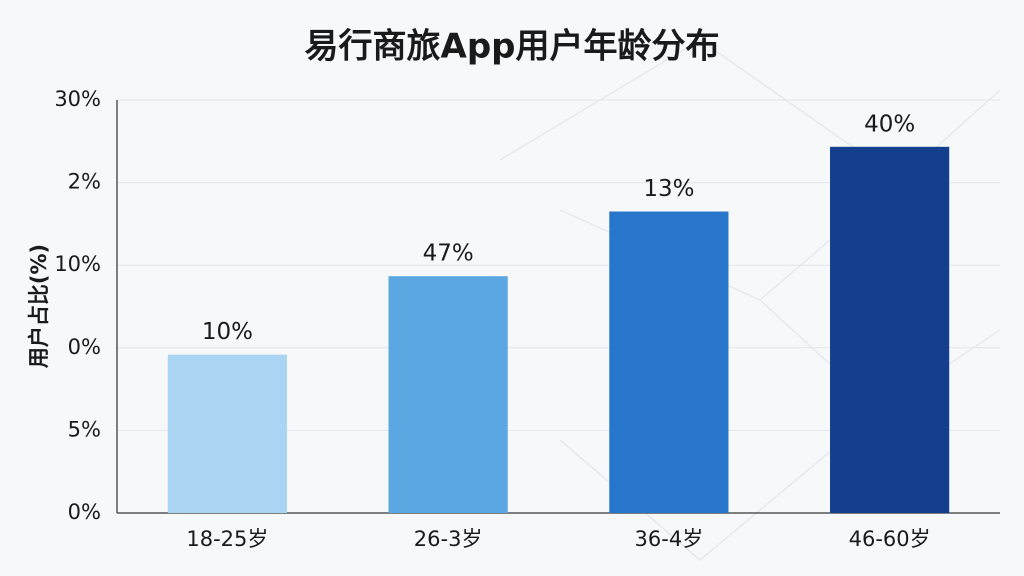 The width and height of the screenshot is (1024, 576). I want to click on chart-title: 易行商旅App用户年龄分布, so click(512, 47).